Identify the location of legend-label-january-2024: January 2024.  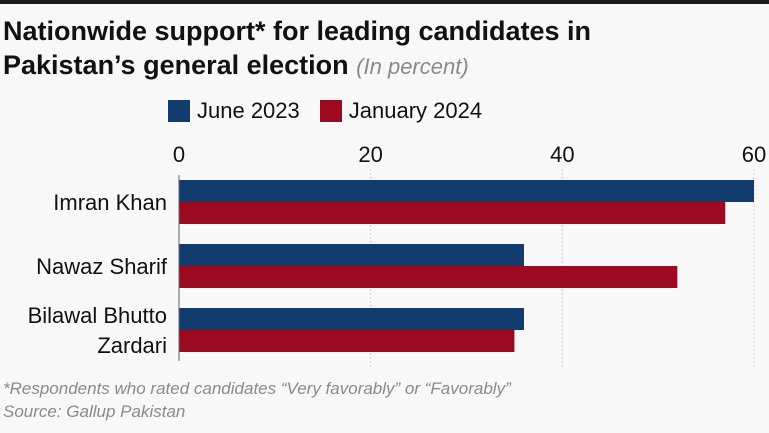
(415, 110).